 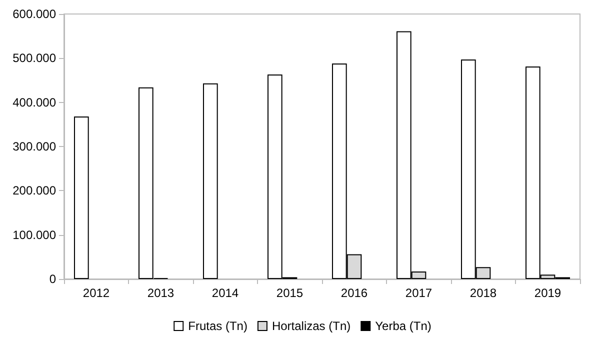 I want to click on x-tick-label: 2016, so click(x=354, y=293).